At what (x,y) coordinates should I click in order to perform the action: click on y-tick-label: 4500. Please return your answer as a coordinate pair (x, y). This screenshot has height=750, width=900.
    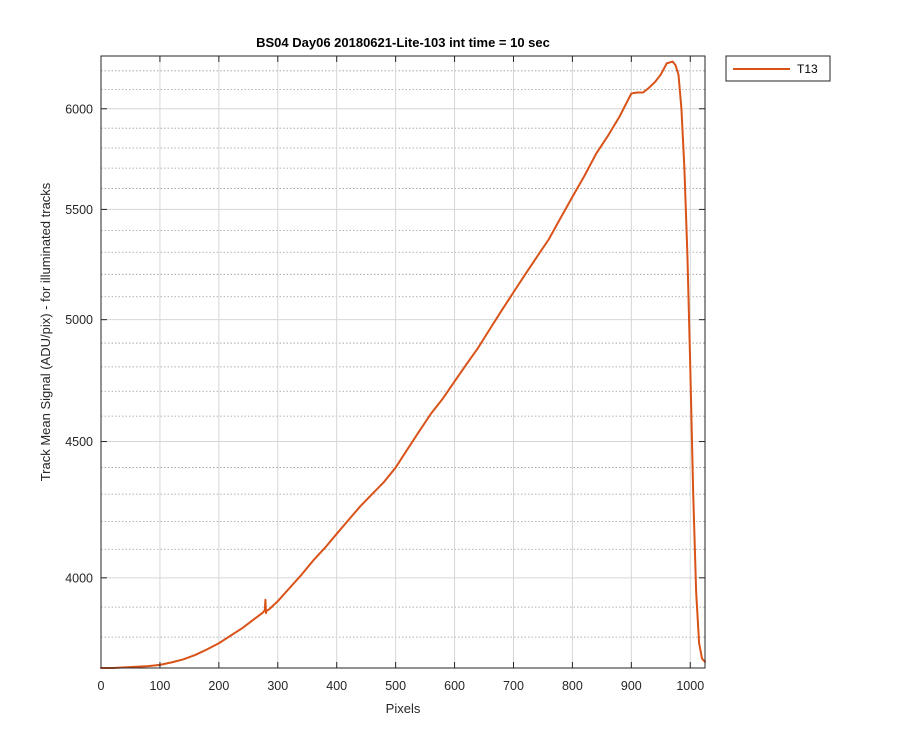
    Looking at the image, I should click on (79, 442).